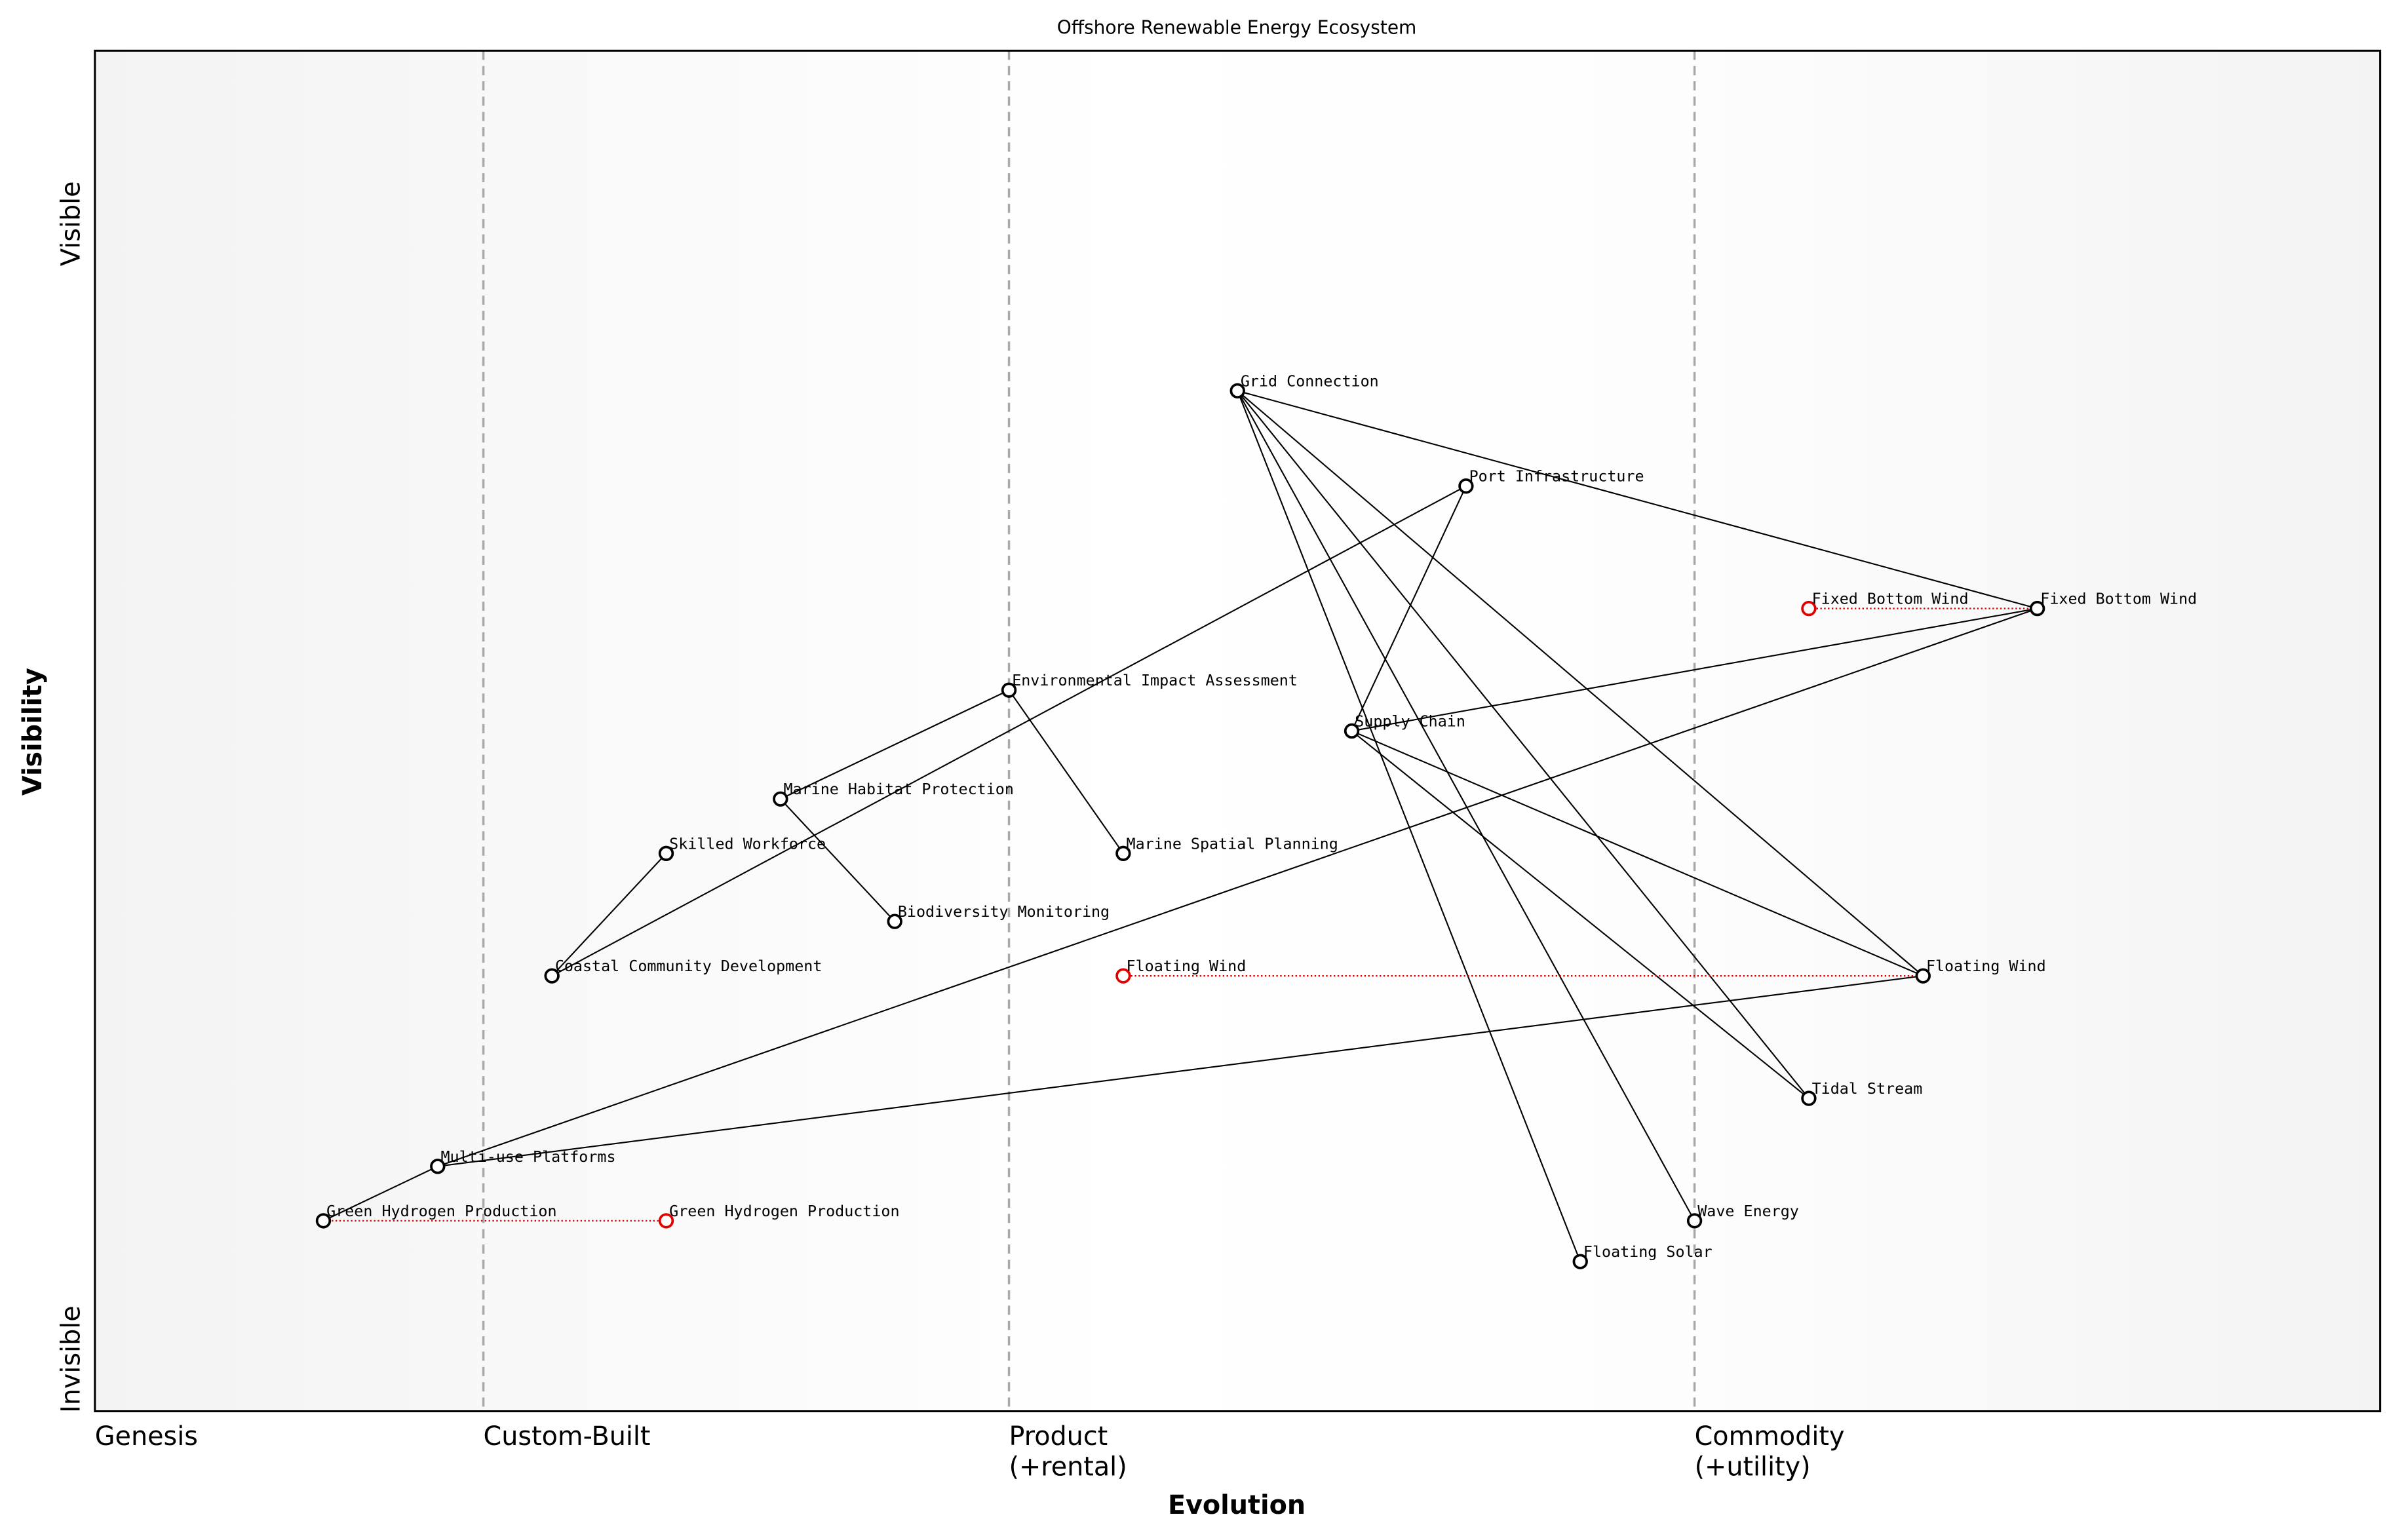 The width and height of the screenshot is (2400, 1540). I want to click on component-label: Floating Wind, so click(1986, 966).